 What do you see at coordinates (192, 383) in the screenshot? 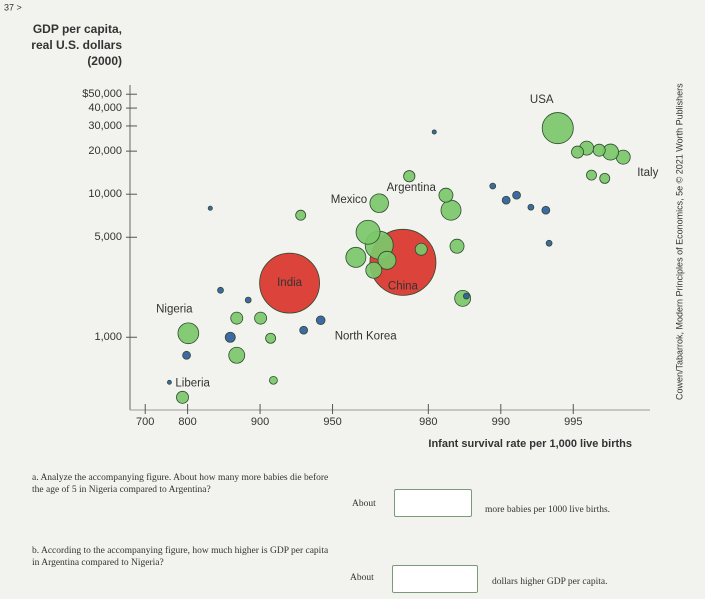
I see `country-label: Liberia` at bounding box center [192, 383].